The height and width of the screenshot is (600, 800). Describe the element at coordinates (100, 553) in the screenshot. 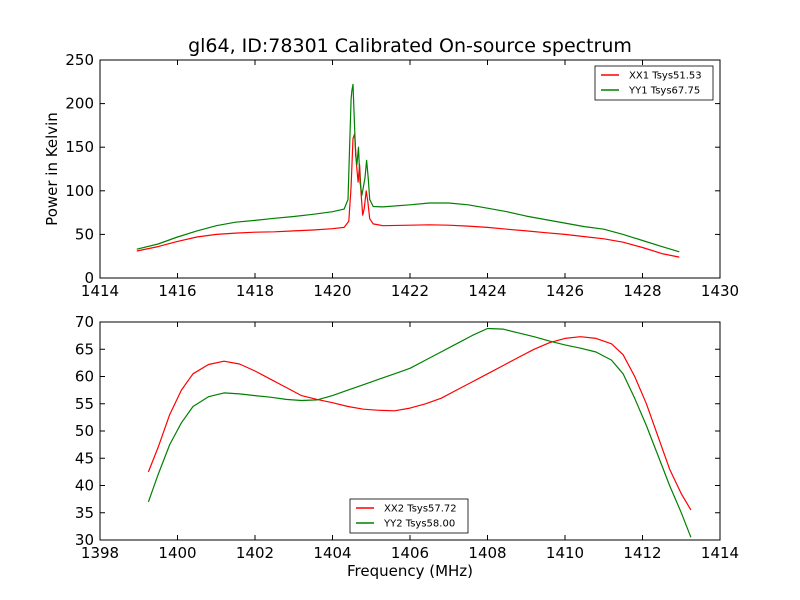

I see `x-tick-label: 1398` at that location.